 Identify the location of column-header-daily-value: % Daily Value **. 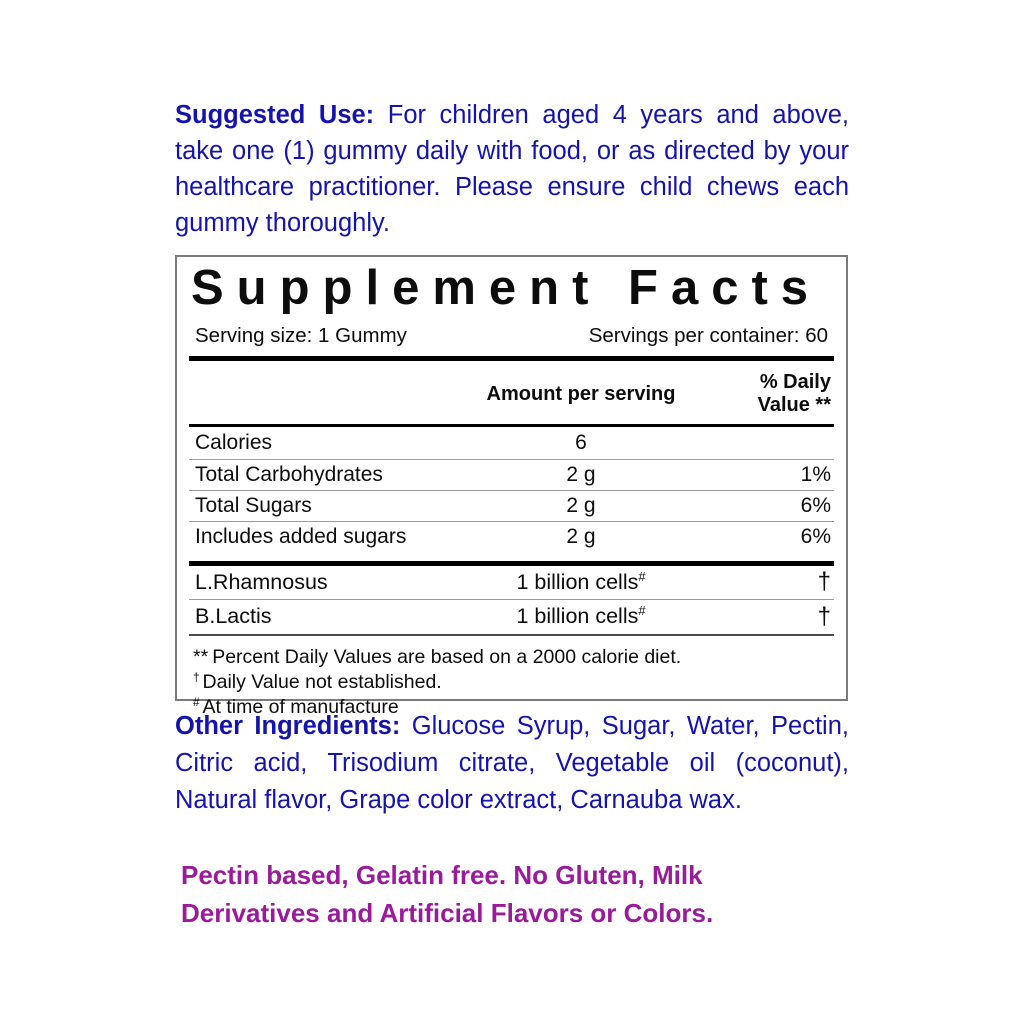
(794, 393).